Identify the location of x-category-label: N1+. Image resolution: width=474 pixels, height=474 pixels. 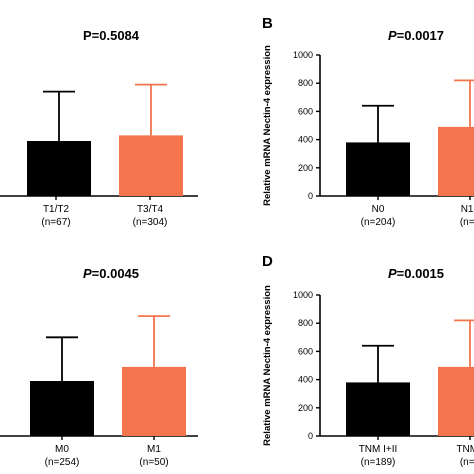
(467, 209).